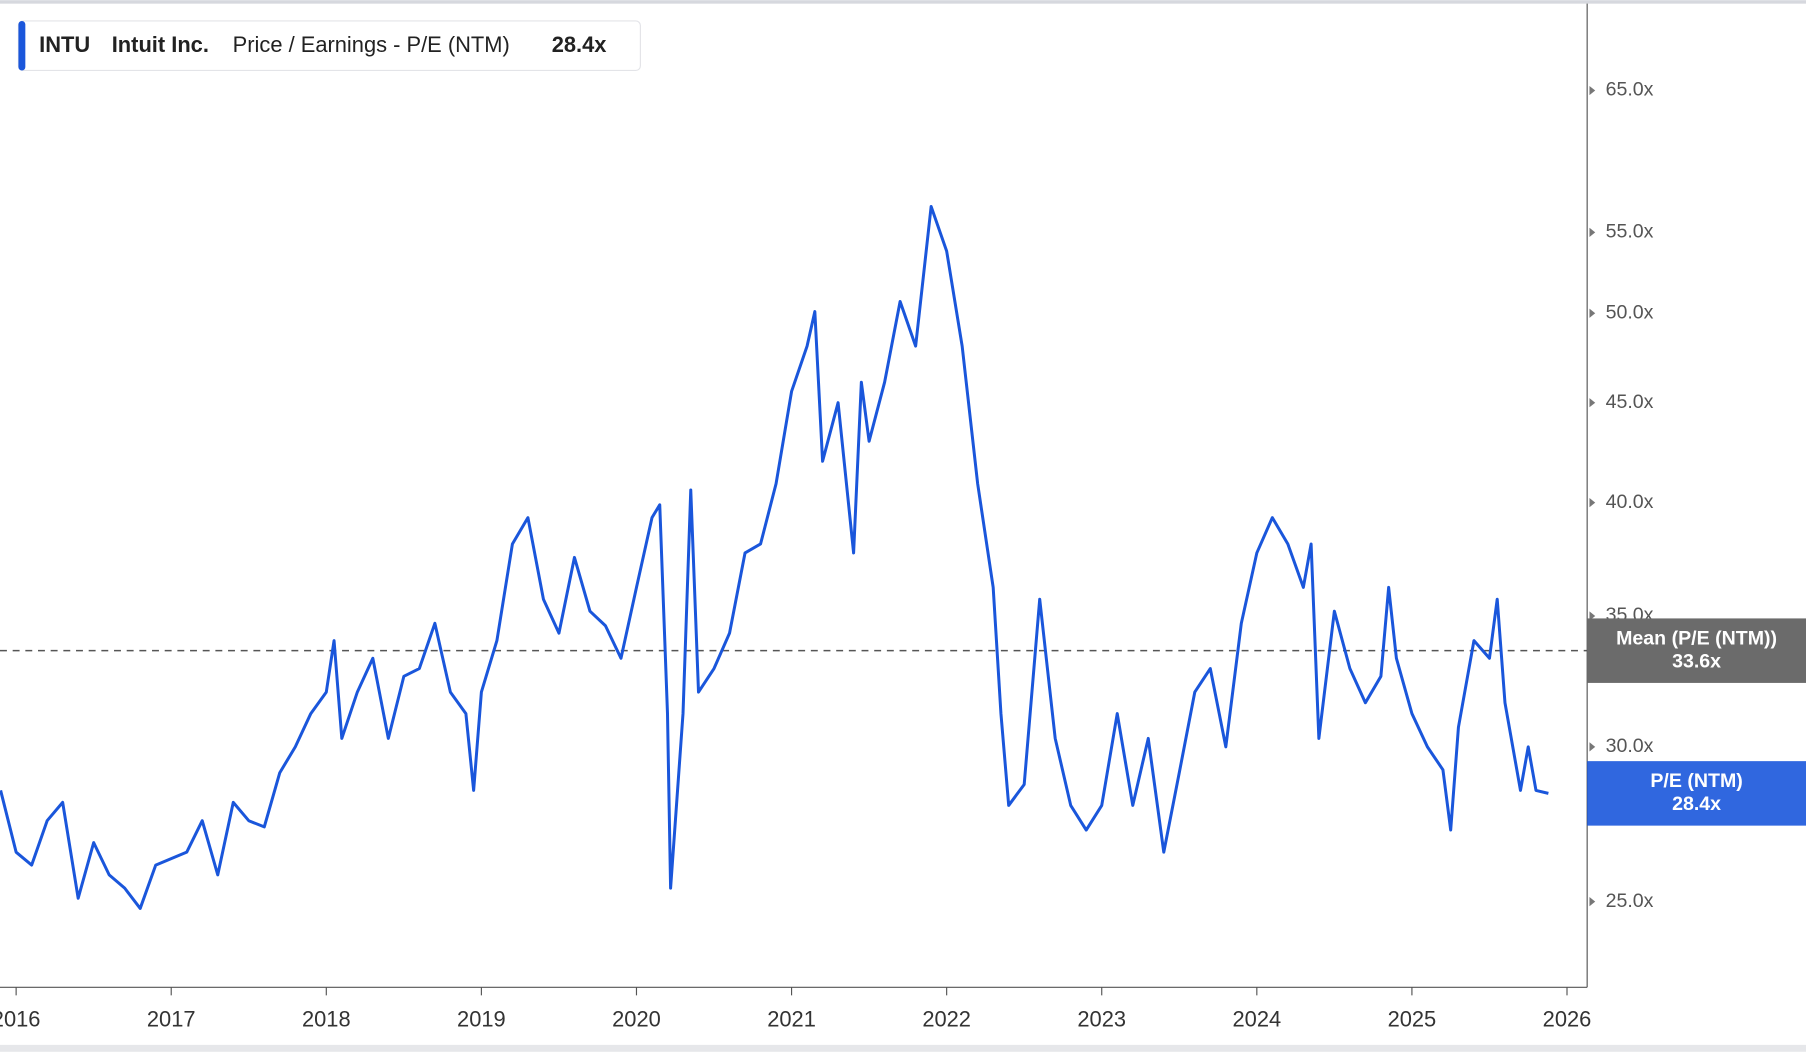  I want to click on x-tick-label: 2019, so click(481, 1018).